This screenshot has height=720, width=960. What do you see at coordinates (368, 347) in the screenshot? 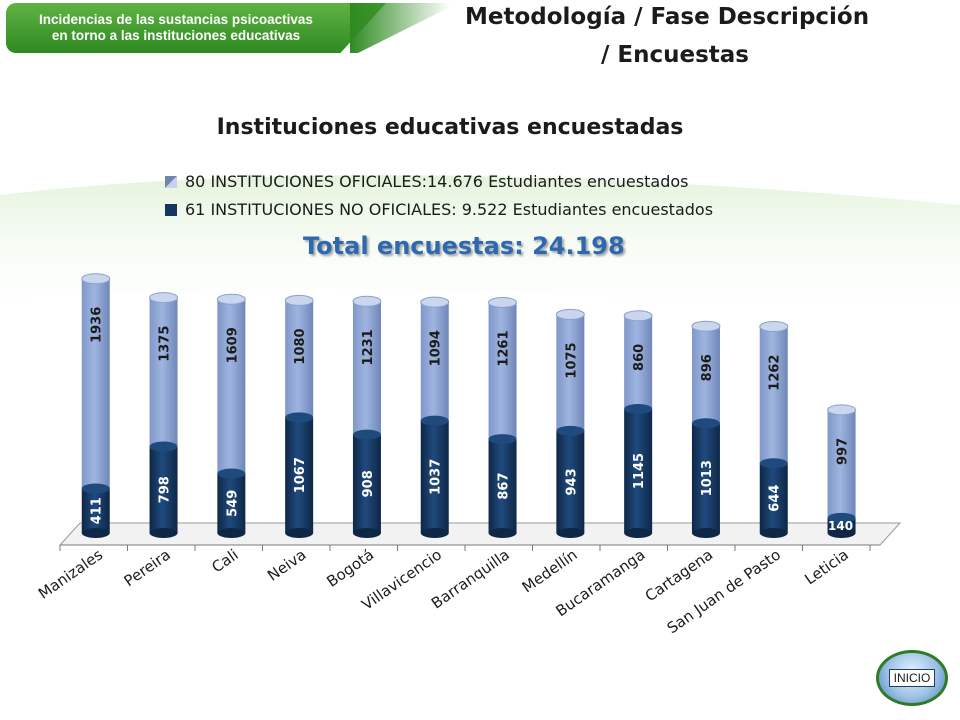
I see `data-label-oficiales: 1231` at bounding box center [368, 347].